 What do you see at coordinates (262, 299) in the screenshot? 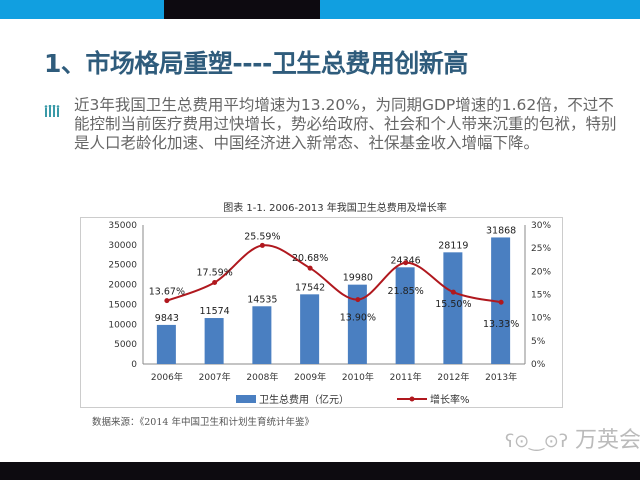
I see `bar-label: 14535` at bounding box center [262, 299].